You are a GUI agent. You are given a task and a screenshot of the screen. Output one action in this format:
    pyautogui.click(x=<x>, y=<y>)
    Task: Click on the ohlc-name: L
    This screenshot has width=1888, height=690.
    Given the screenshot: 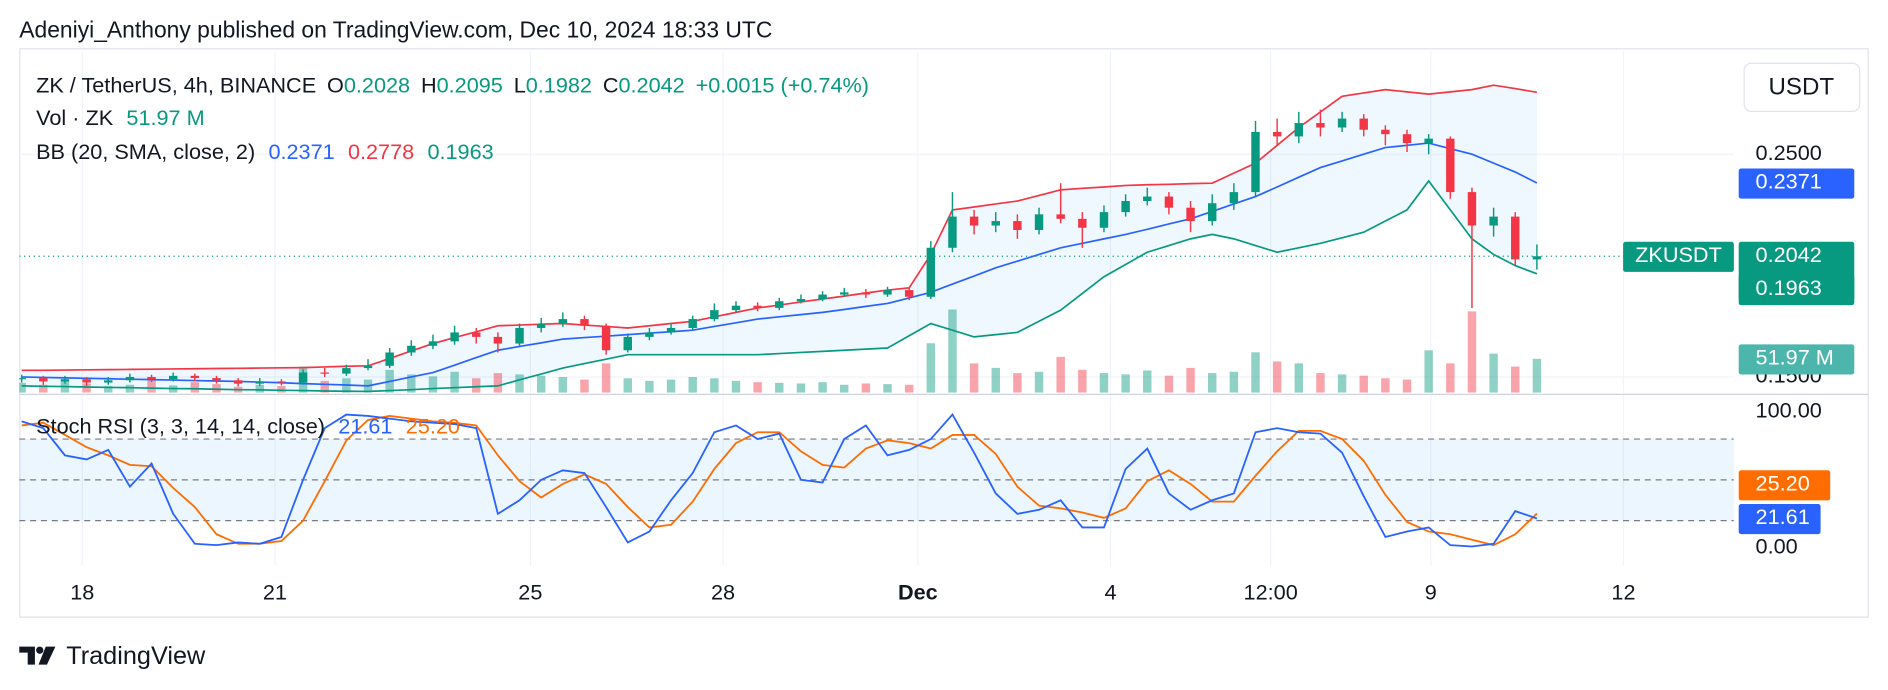 What is the action you would take?
    pyautogui.click(x=520, y=84)
    